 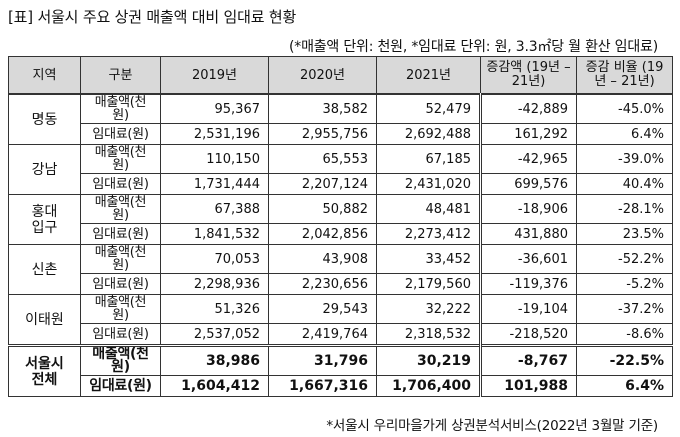 I want to click on value-2019: 38,986, so click(x=214, y=360).